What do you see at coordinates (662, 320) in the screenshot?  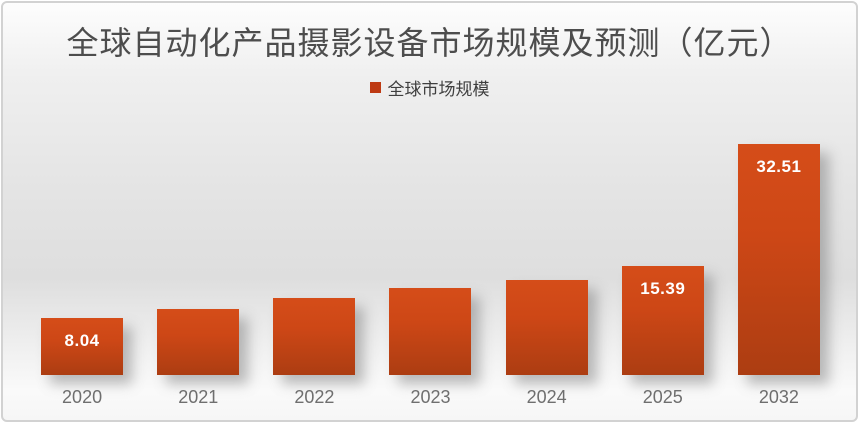 I see `bar-2025: 15.39` at bounding box center [662, 320].